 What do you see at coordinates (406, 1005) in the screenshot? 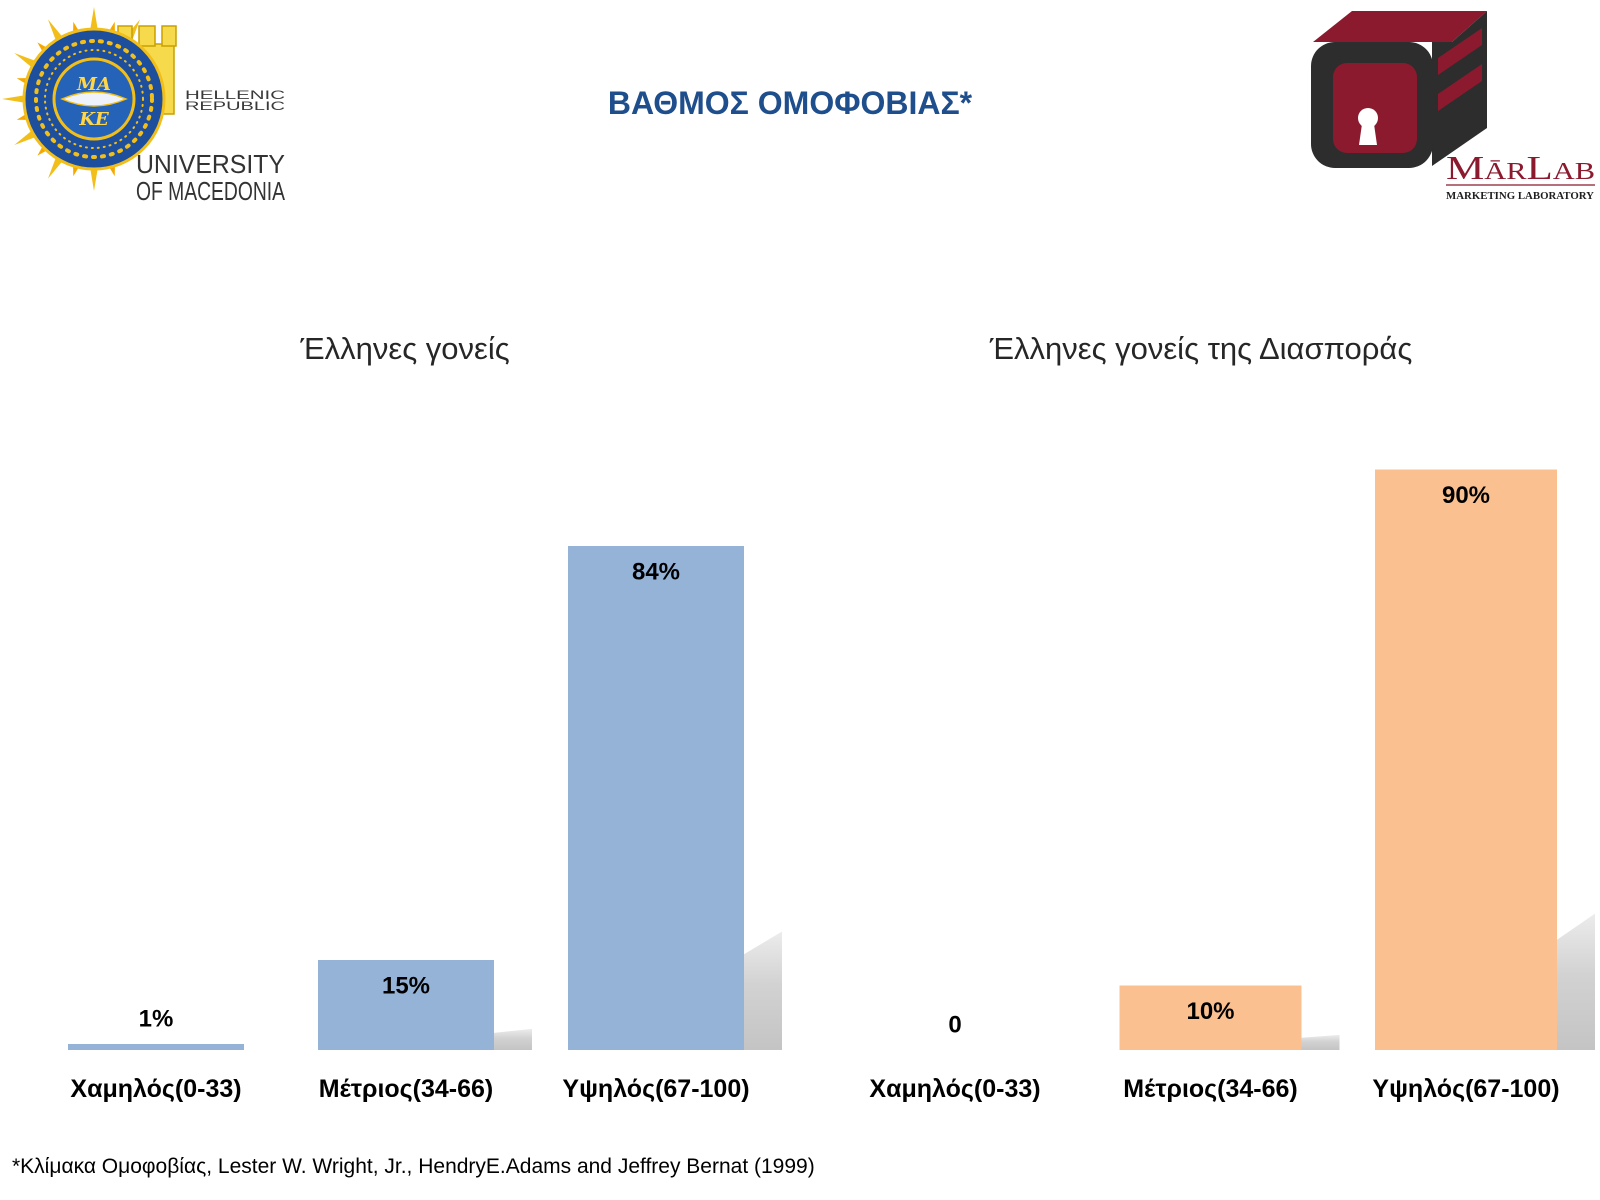
I see `bar-greek-parents-medium` at bounding box center [406, 1005].